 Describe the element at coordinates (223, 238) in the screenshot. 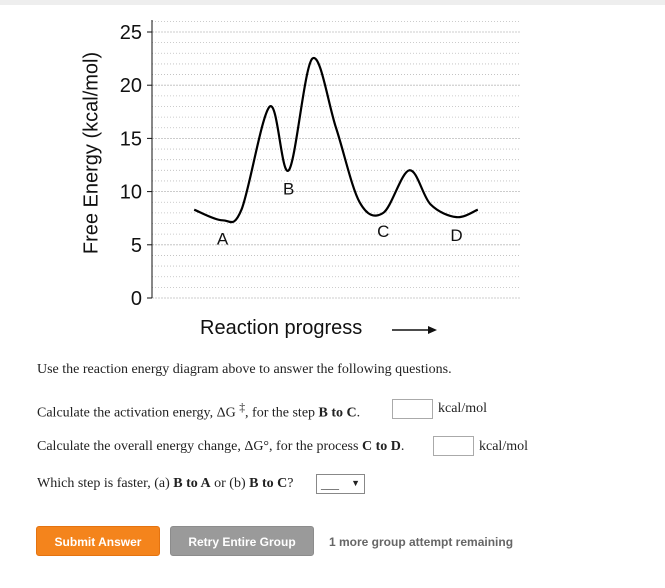

I see `minimum-label-A: A` at that location.